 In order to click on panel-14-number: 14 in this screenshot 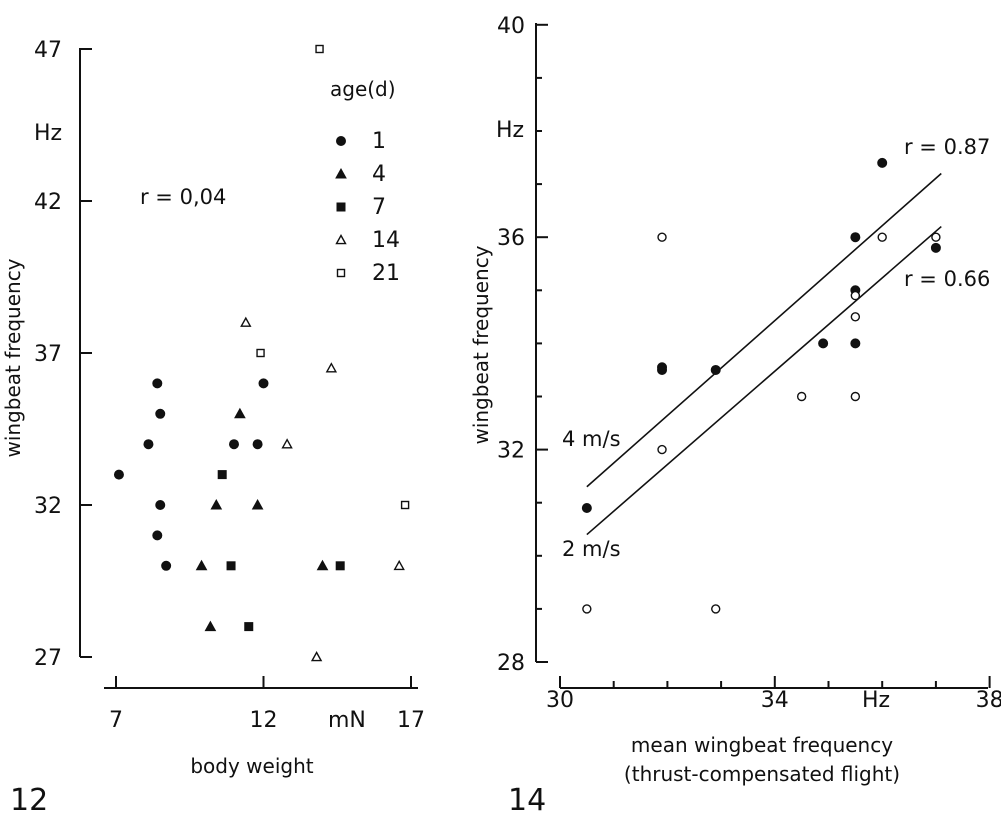, I will do `click(527, 800)`.